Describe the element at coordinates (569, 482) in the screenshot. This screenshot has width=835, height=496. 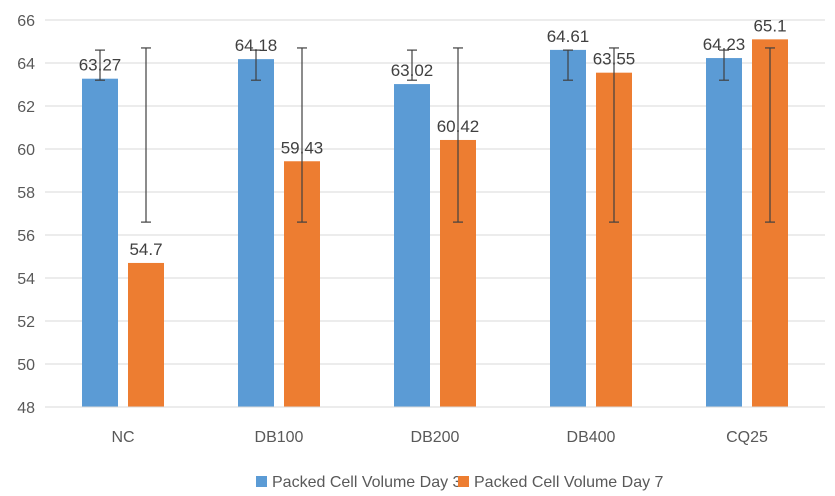
I see `legend-label: Packed Cell Volume Day 7` at that location.